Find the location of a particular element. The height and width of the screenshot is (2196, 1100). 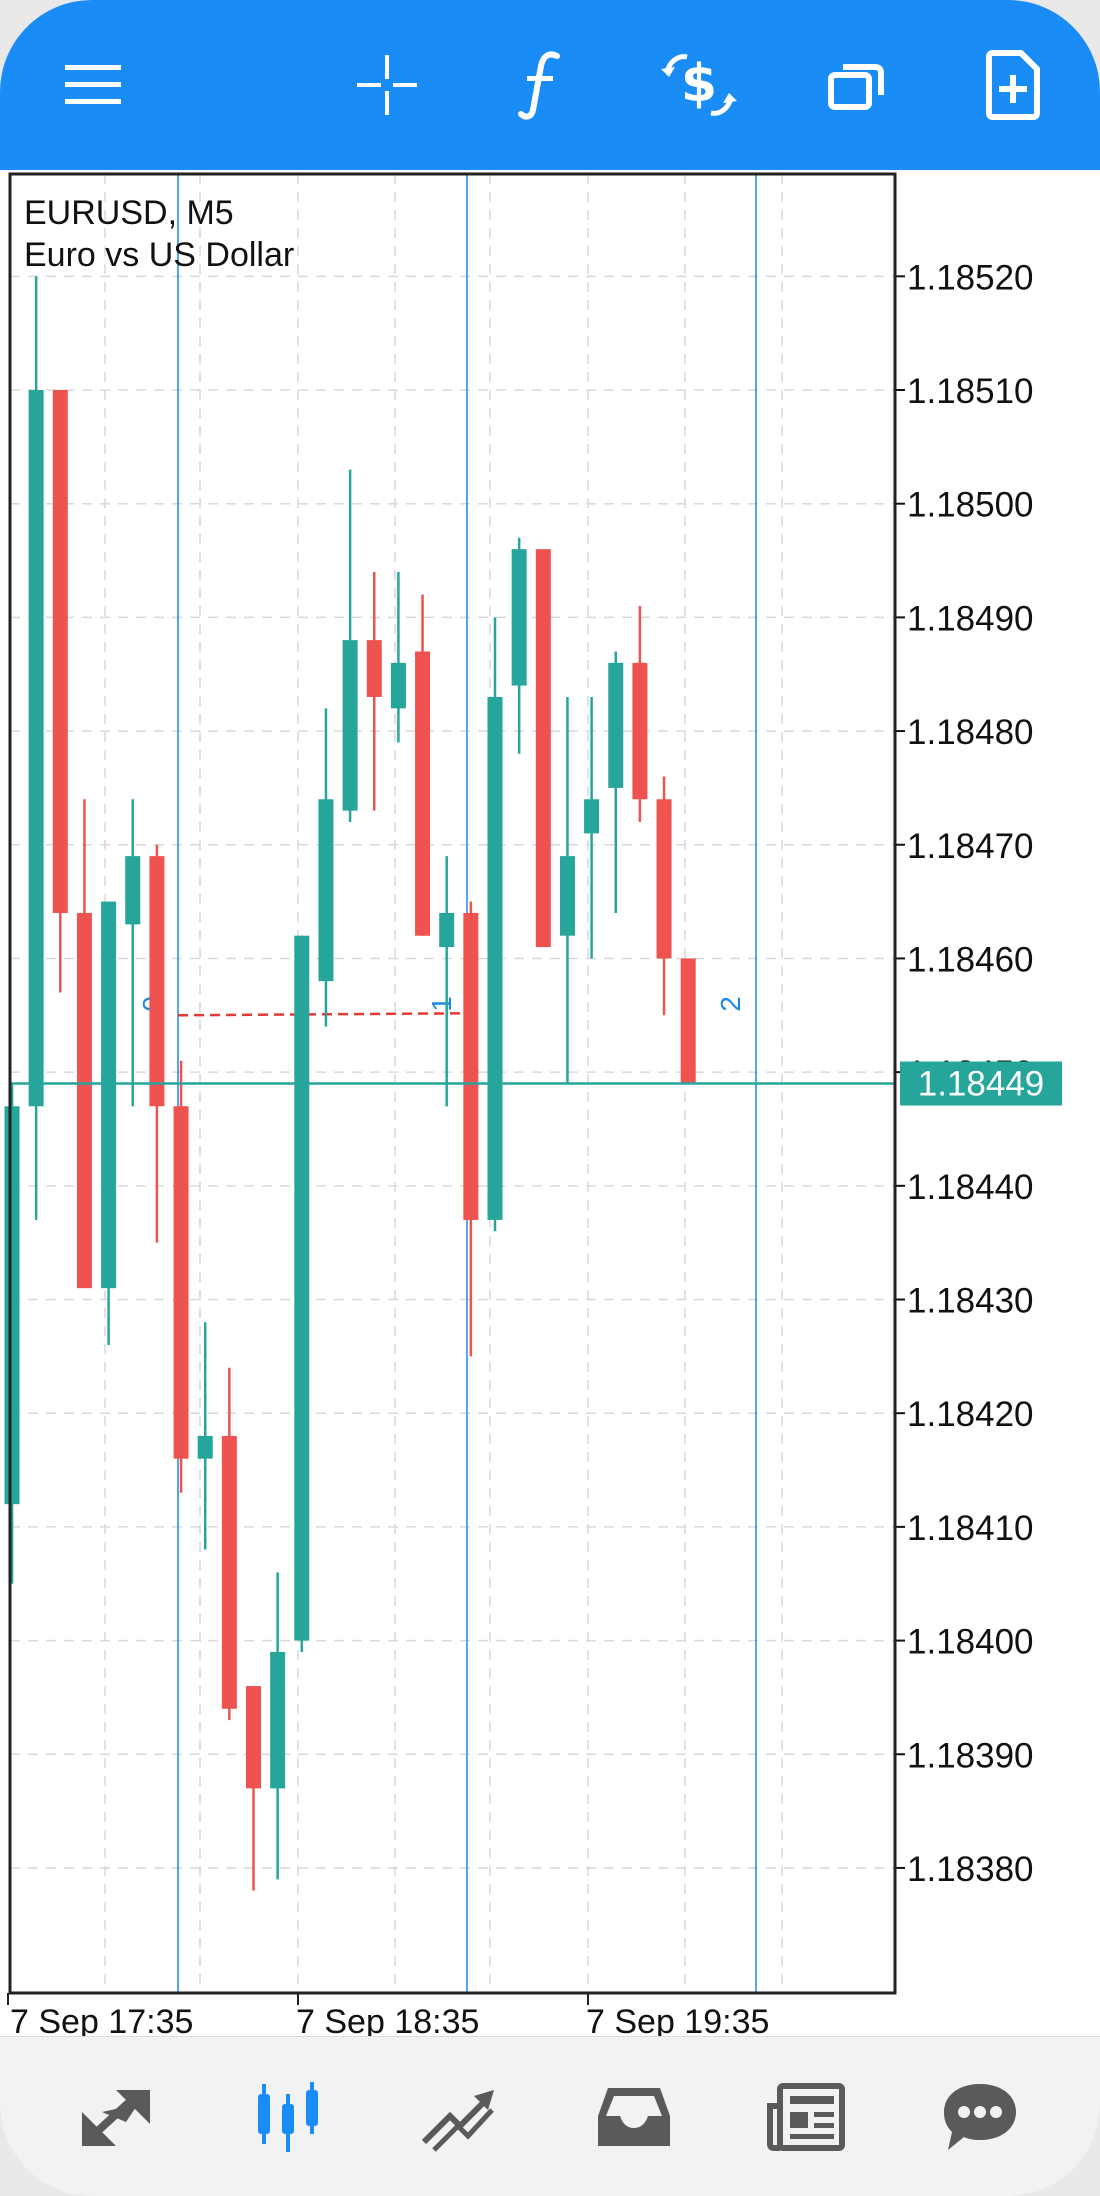

nav-trade is located at coordinates (460, 2117).